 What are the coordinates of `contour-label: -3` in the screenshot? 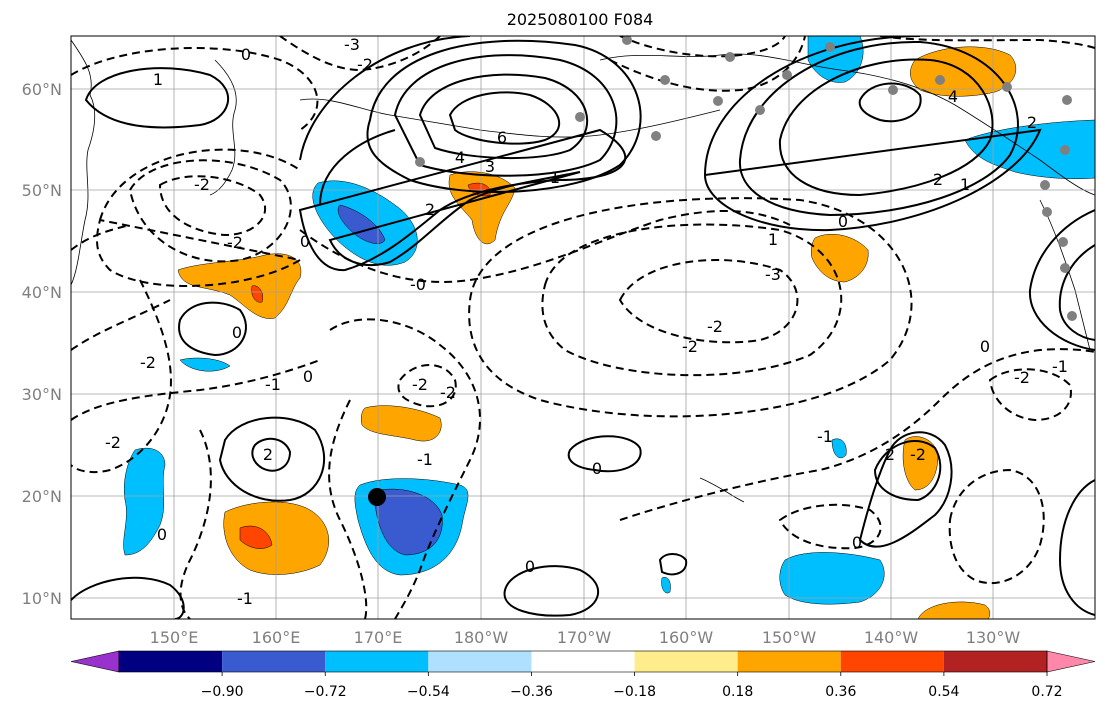 It's located at (773, 274).